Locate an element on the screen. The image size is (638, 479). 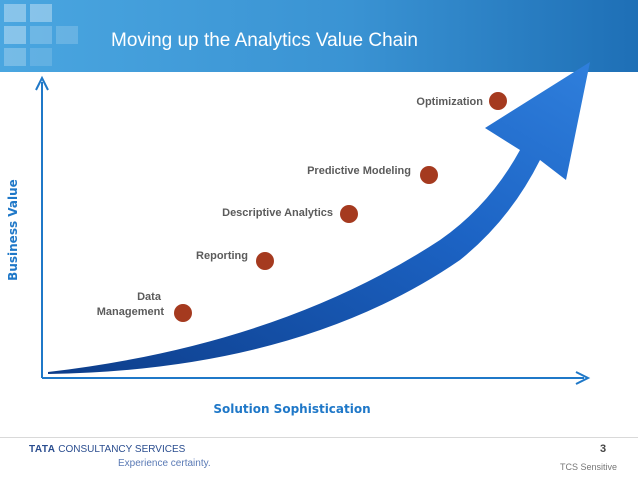
y-axis-title: Business Value is located at coordinates (13, 230).